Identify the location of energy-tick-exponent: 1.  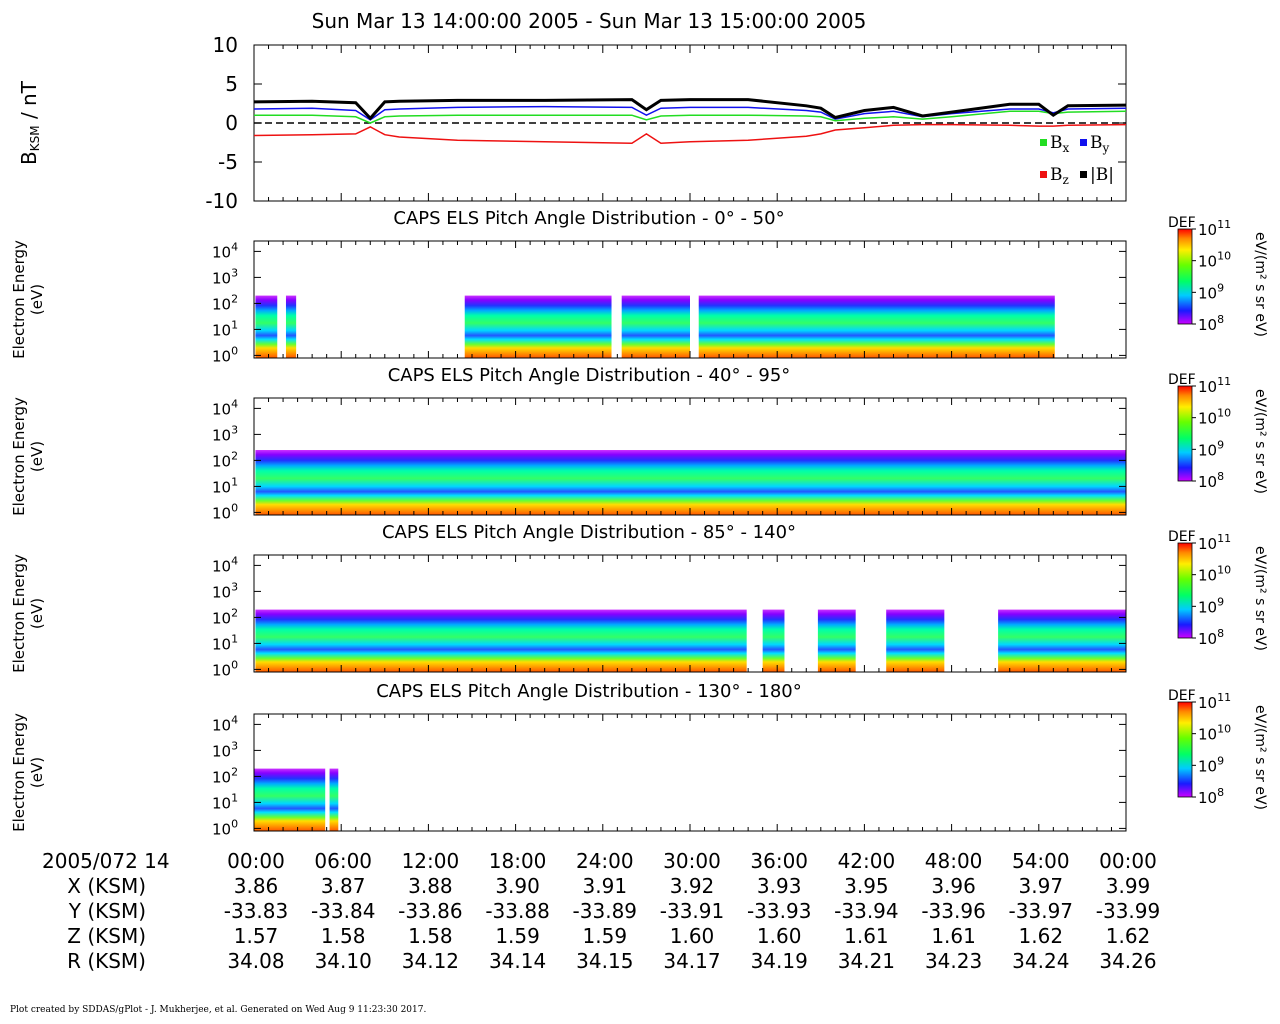
(234, 638).